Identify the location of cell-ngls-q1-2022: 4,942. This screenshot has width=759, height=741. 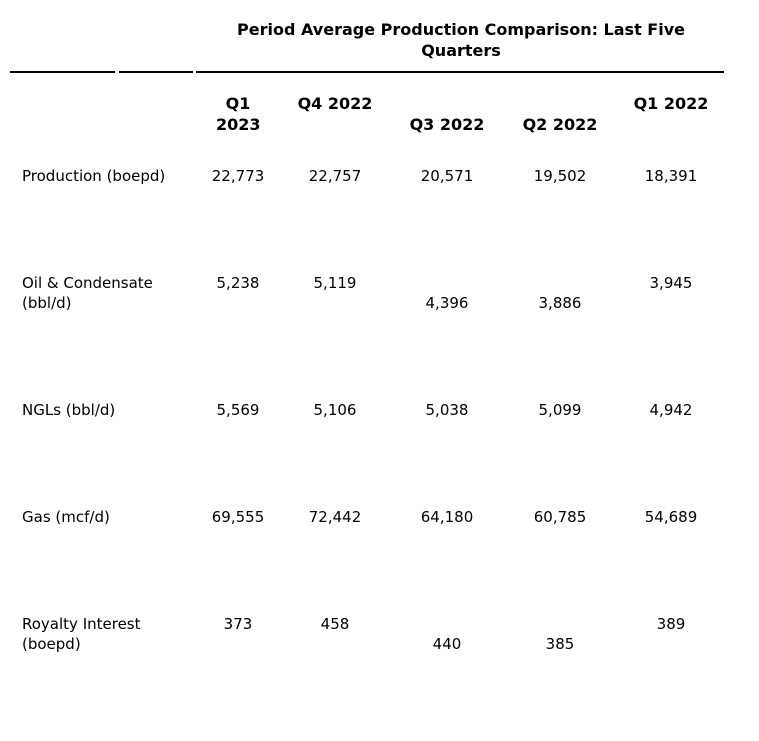
(671, 410).